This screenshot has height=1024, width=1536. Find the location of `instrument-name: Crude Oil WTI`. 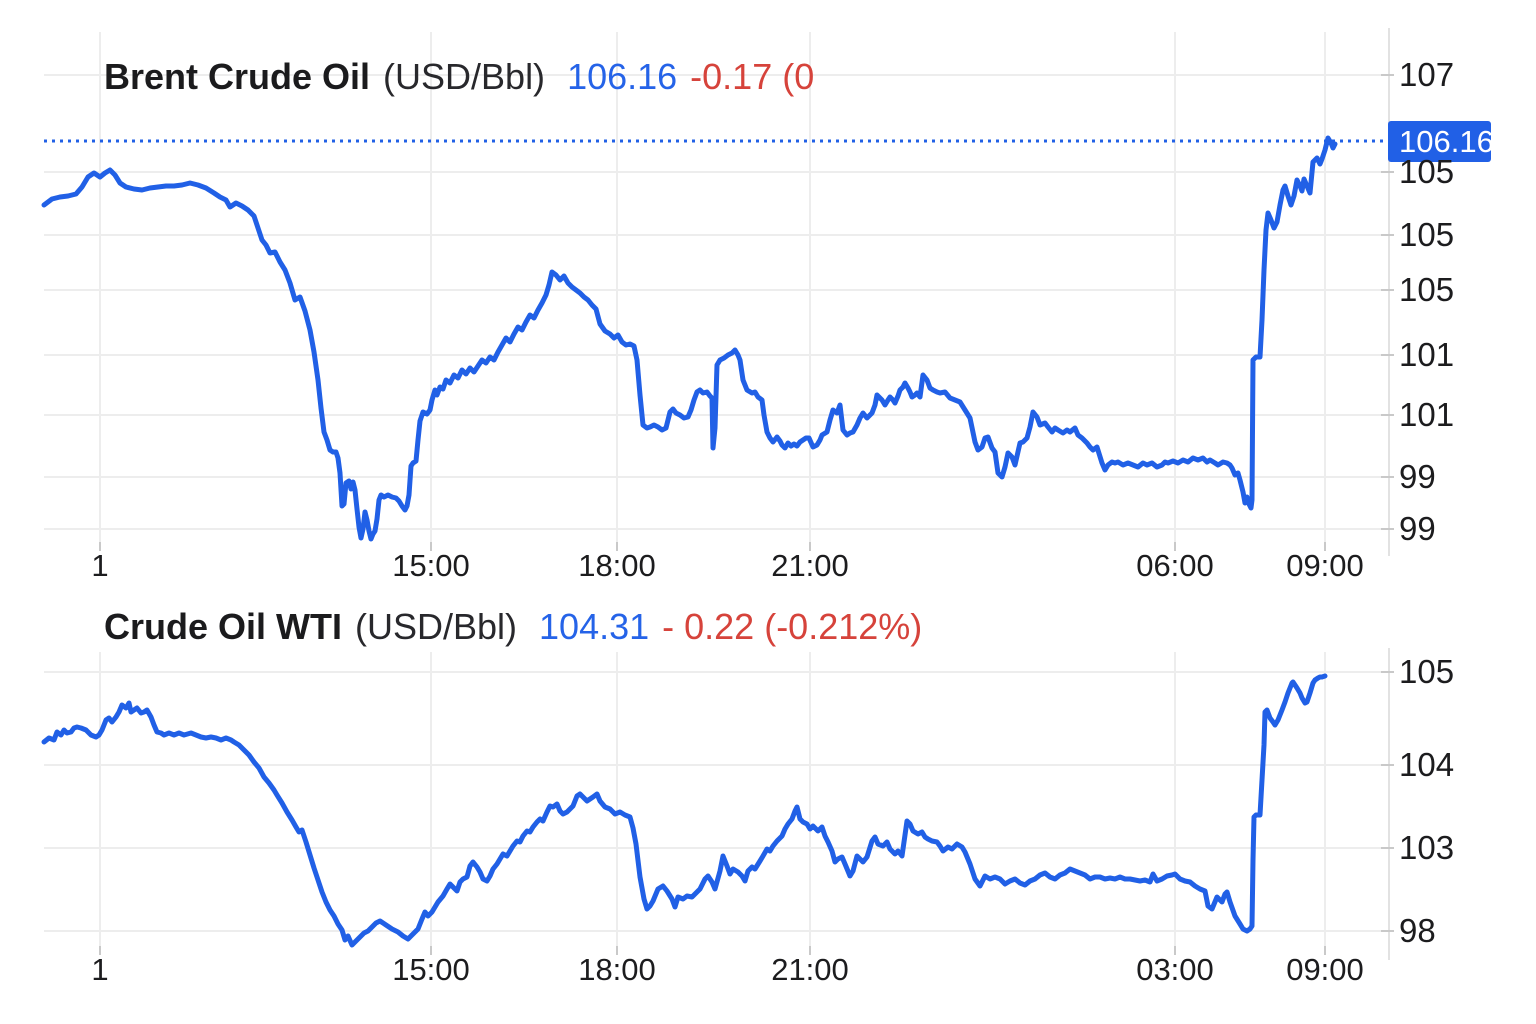

instrument-name: Crude Oil WTI is located at coordinates (223, 626).